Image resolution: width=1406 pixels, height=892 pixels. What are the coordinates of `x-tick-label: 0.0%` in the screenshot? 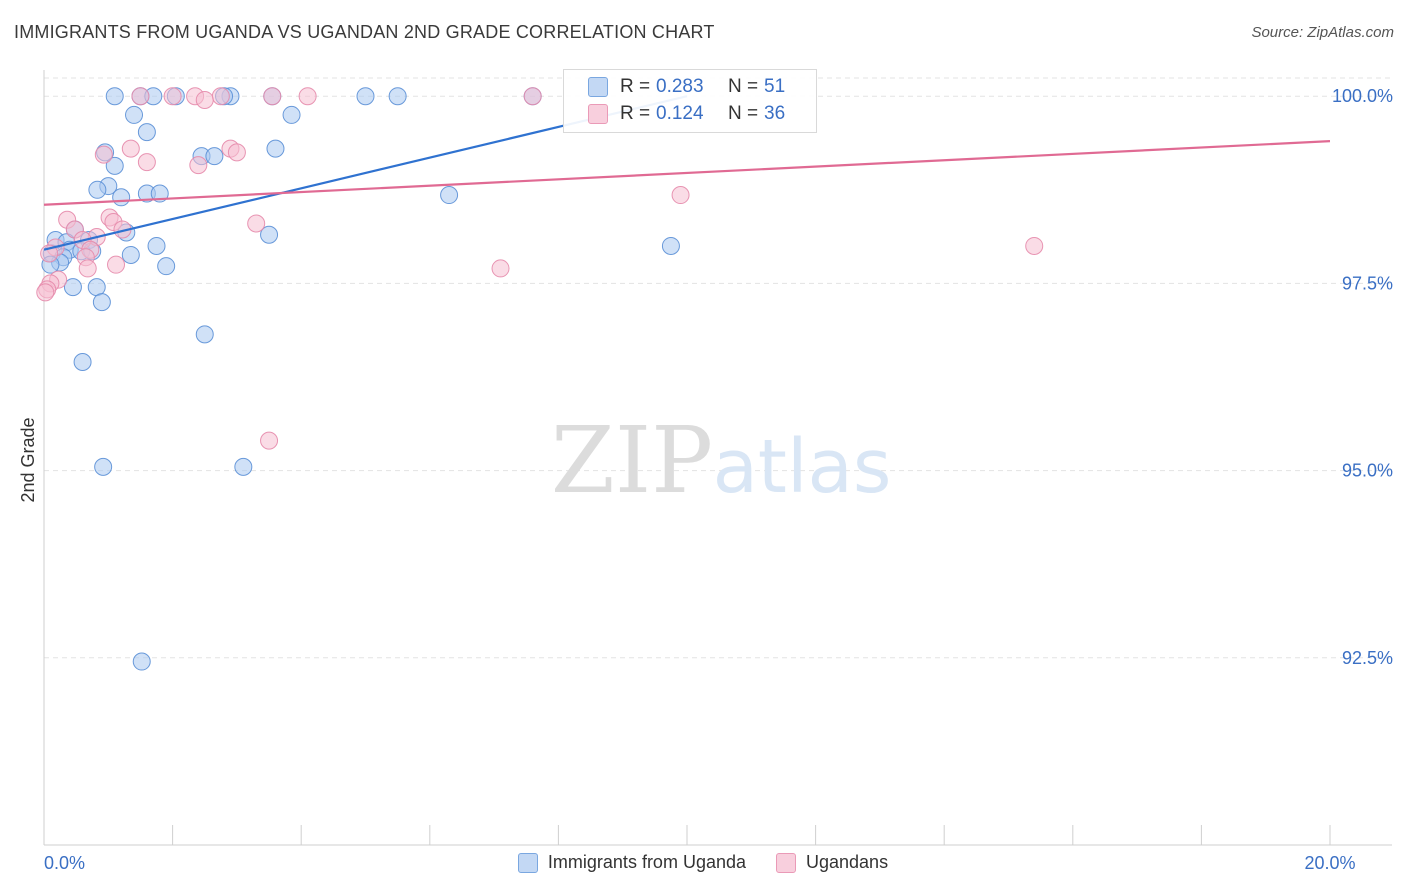 It's located at (64, 863).